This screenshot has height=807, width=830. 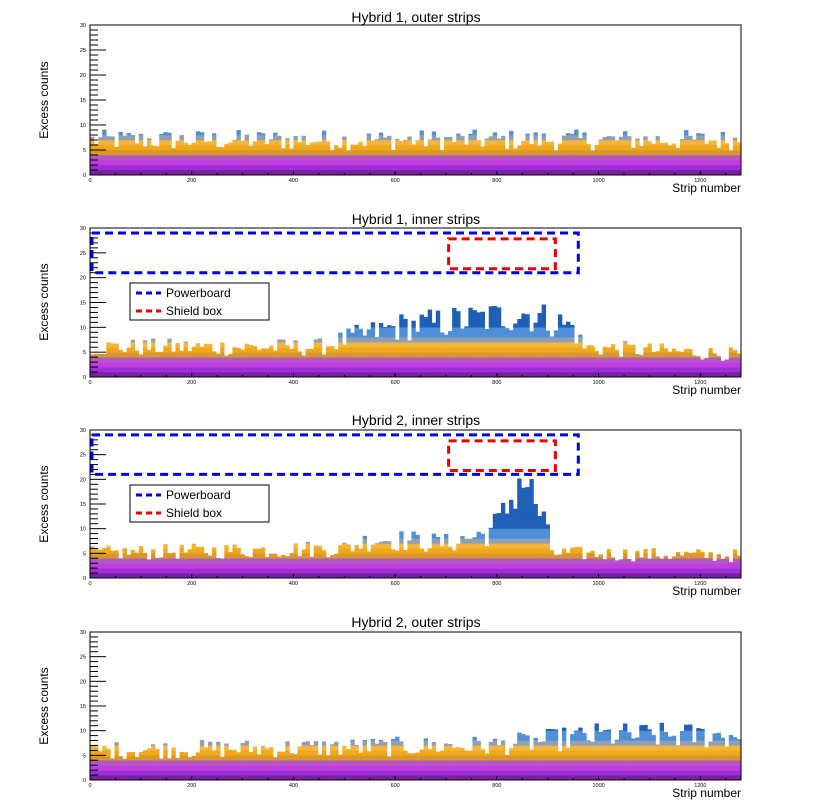 What do you see at coordinates (83, 26) in the screenshot?
I see `y-tick-label: 30` at bounding box center [83, 26].